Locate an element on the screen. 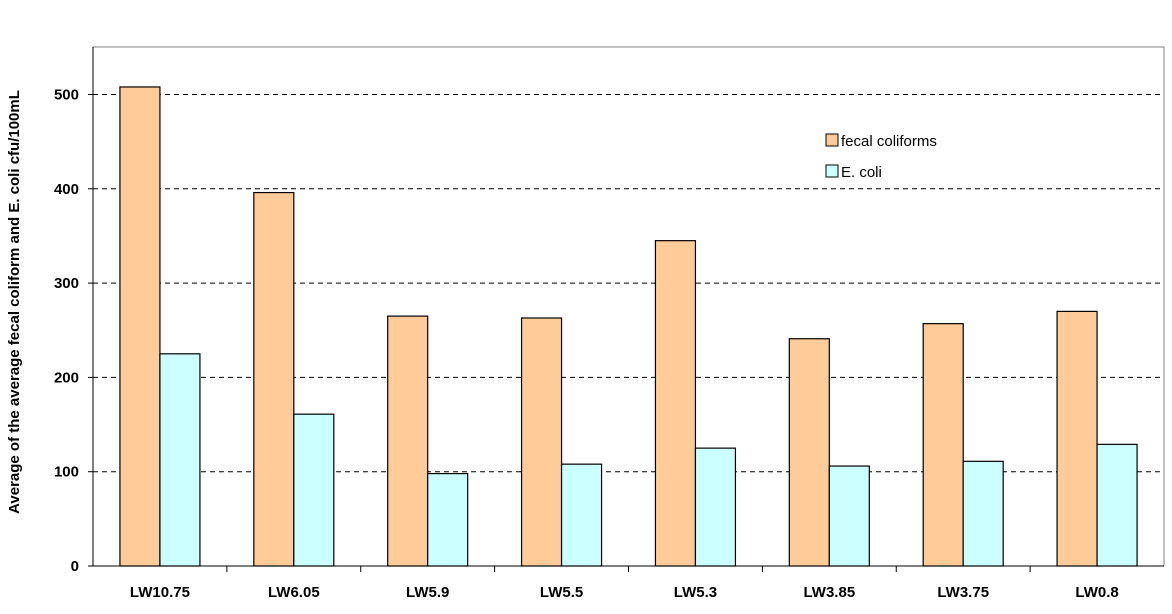 This screenshot has width=1172, height=614. x-tick-label: LW5.5 is located at coordinates (561, 592).